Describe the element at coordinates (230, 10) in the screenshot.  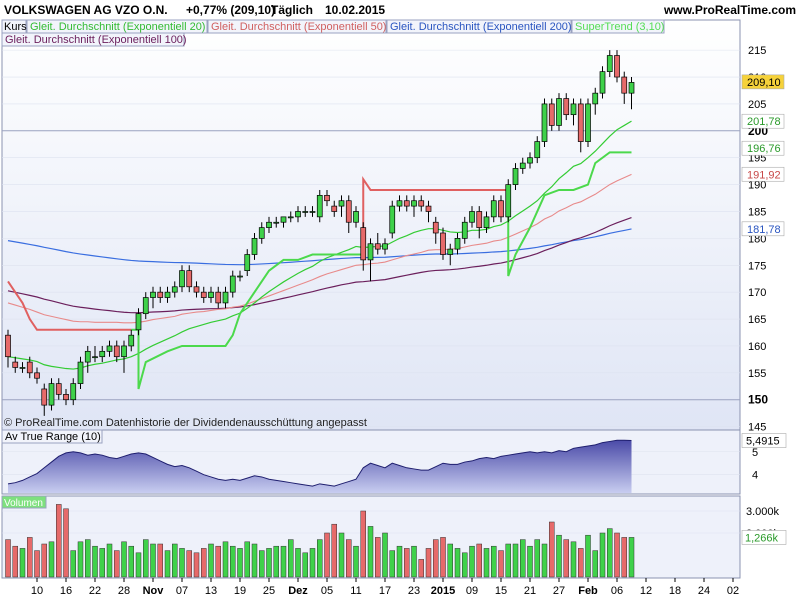
I see `price-change: +0,77% (209,10)` at that location.